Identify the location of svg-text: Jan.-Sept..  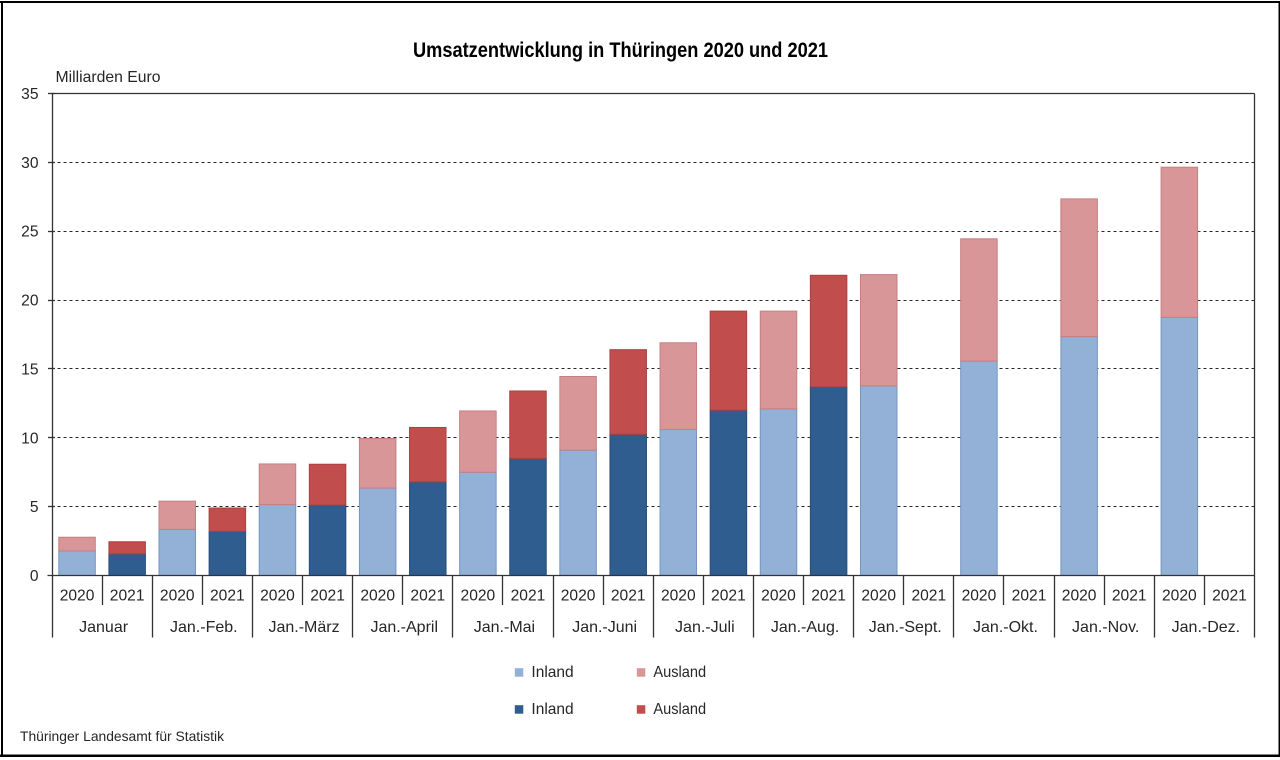
(905, 627).